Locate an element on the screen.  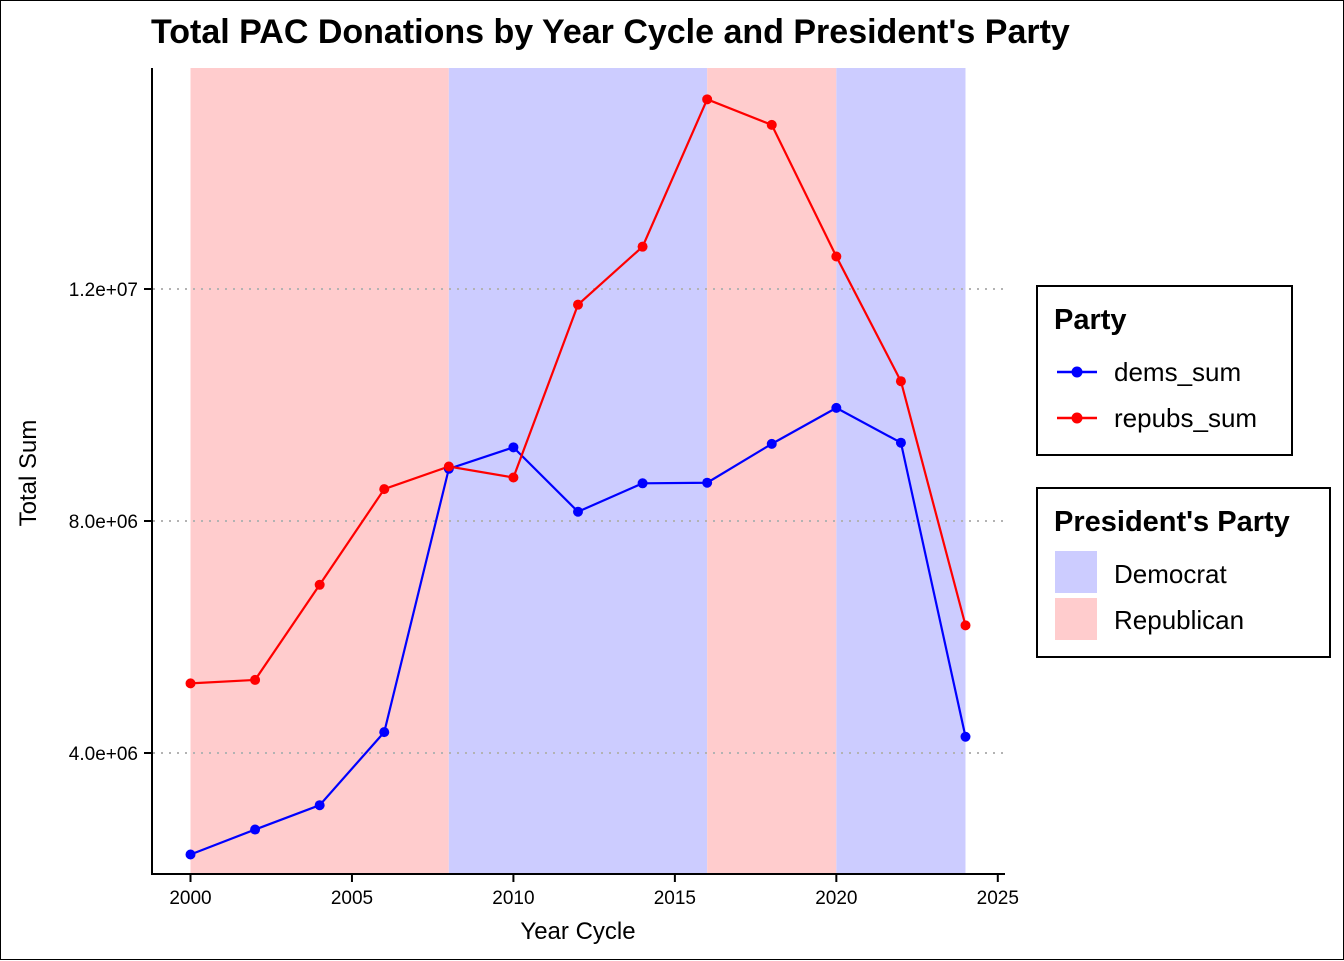
point-repubs_sum-2008 is located at coordinates (448, 466).